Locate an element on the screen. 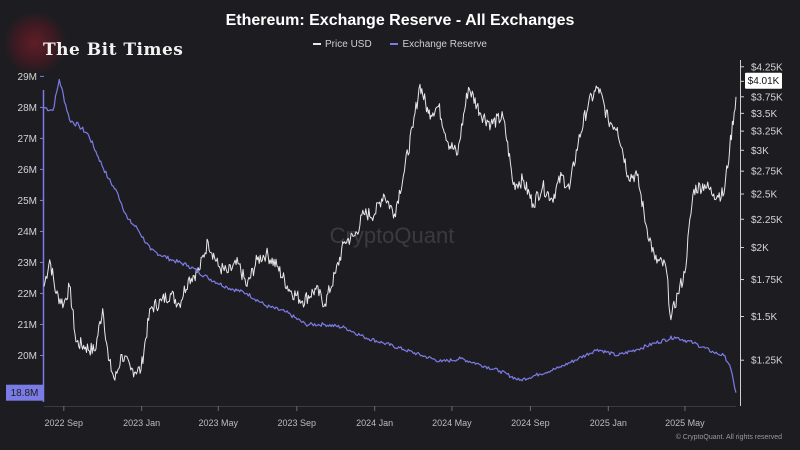 The height and width of the screenshot is (450, 800). chart-legend: Price USD Exchange Reserve is located at coordinates (400, 44).